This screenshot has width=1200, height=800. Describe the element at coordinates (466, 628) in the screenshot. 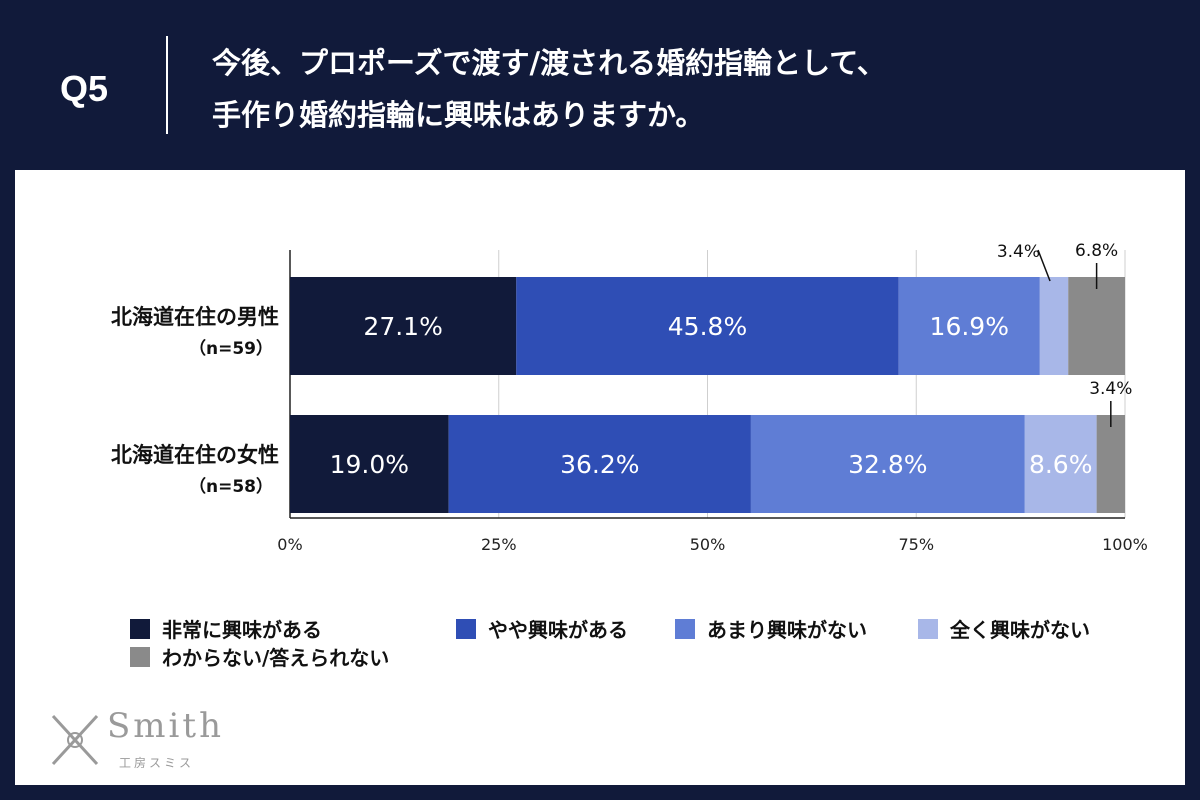

I see `legend-swatch-somewhat-interested` at that location.